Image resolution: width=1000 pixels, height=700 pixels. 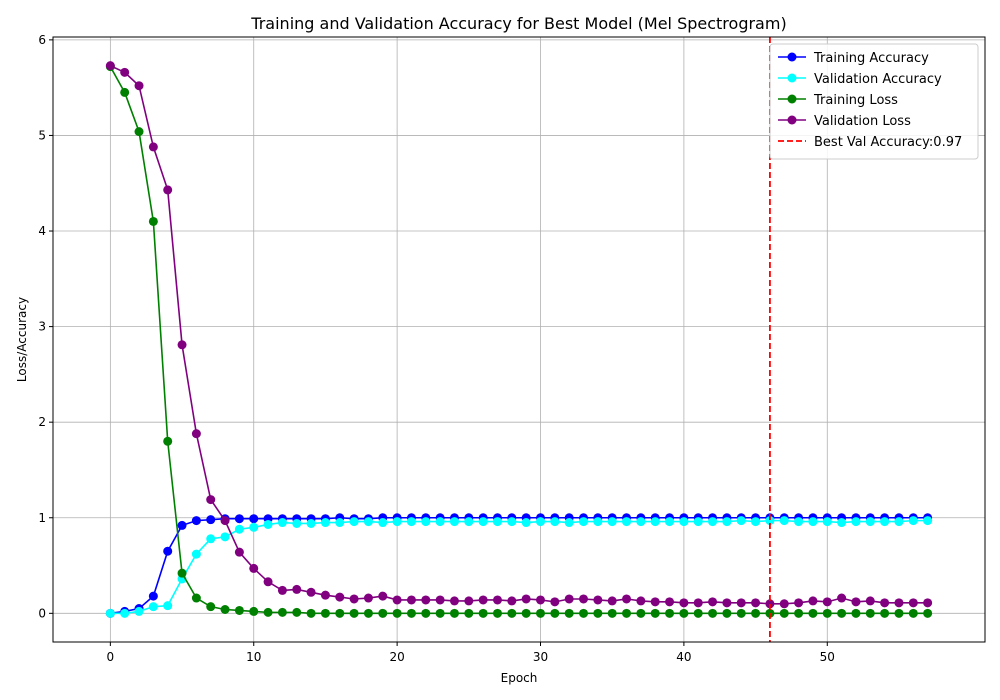 What do you see at coordinates (683, 657) in the screenshot?
I see `x-tick-label: 40` at bounding box center [683, 657].